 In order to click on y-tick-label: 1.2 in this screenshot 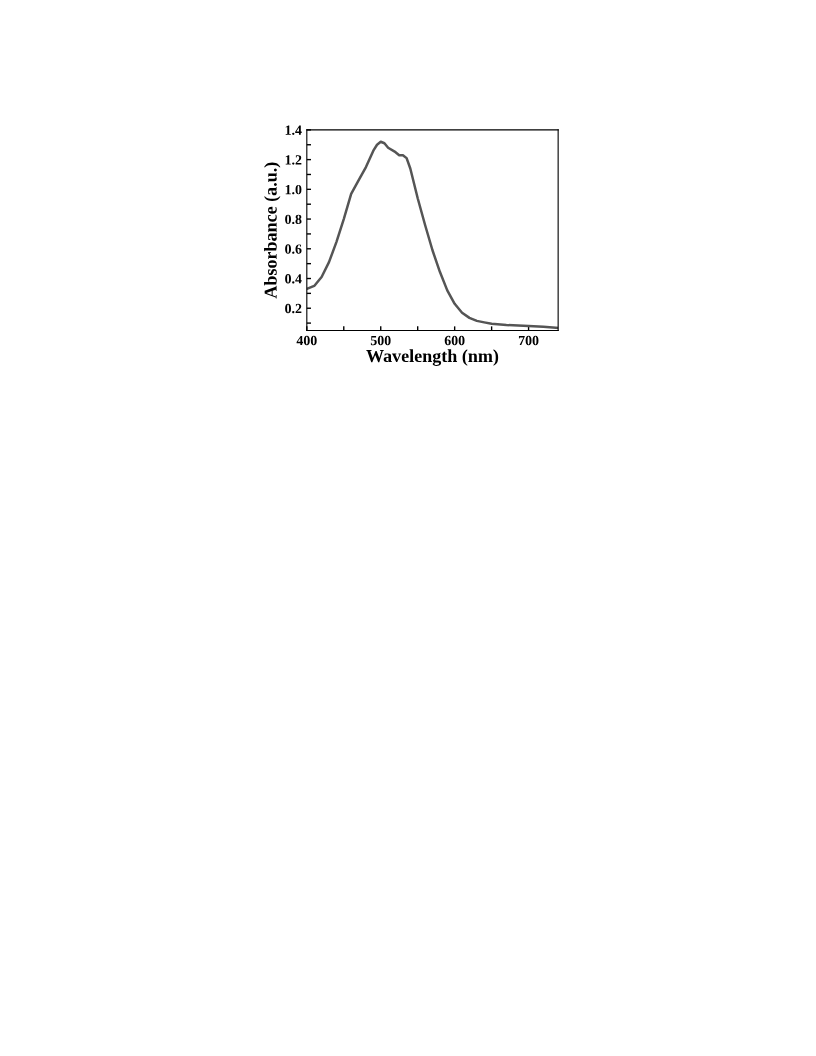, I will do `click(293, 160)`.